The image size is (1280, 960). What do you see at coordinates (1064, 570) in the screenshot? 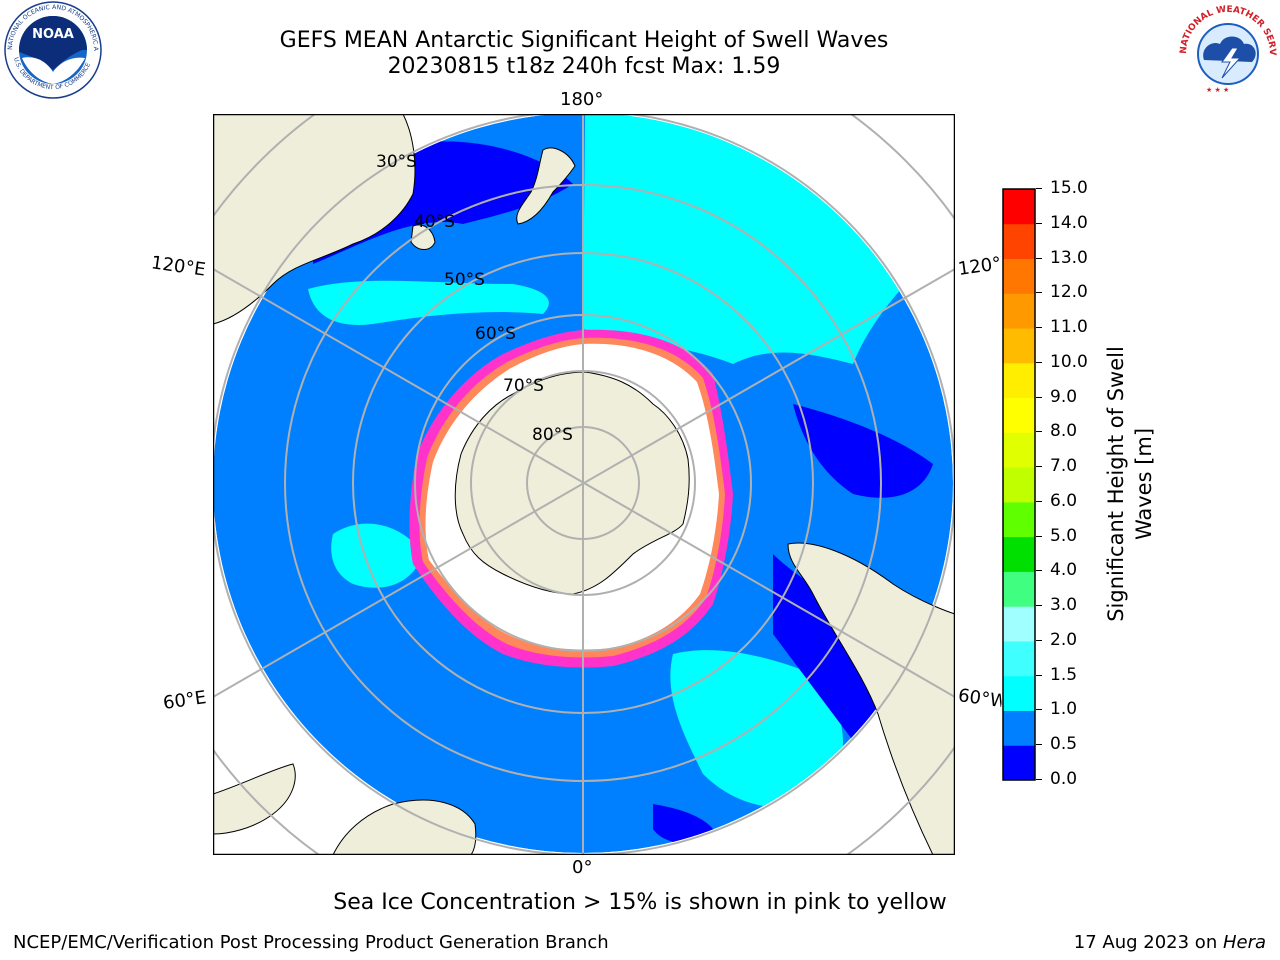
I see `colorbar-tick-label: 4.0` at bounding box center [1064, 570].